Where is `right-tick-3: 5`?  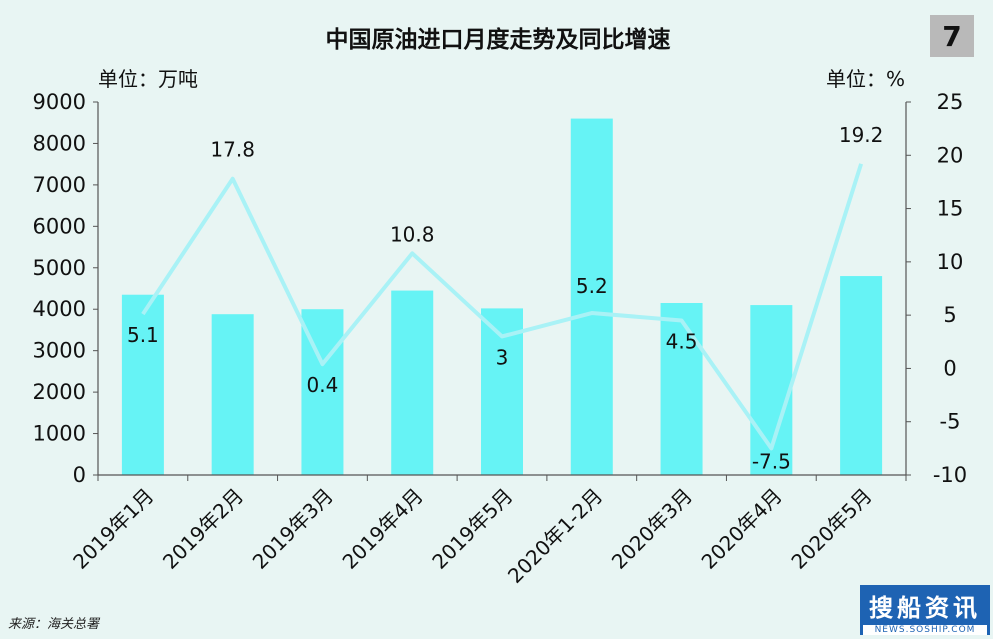
right-tick-3: 5 is located at coordinates (949, 315).